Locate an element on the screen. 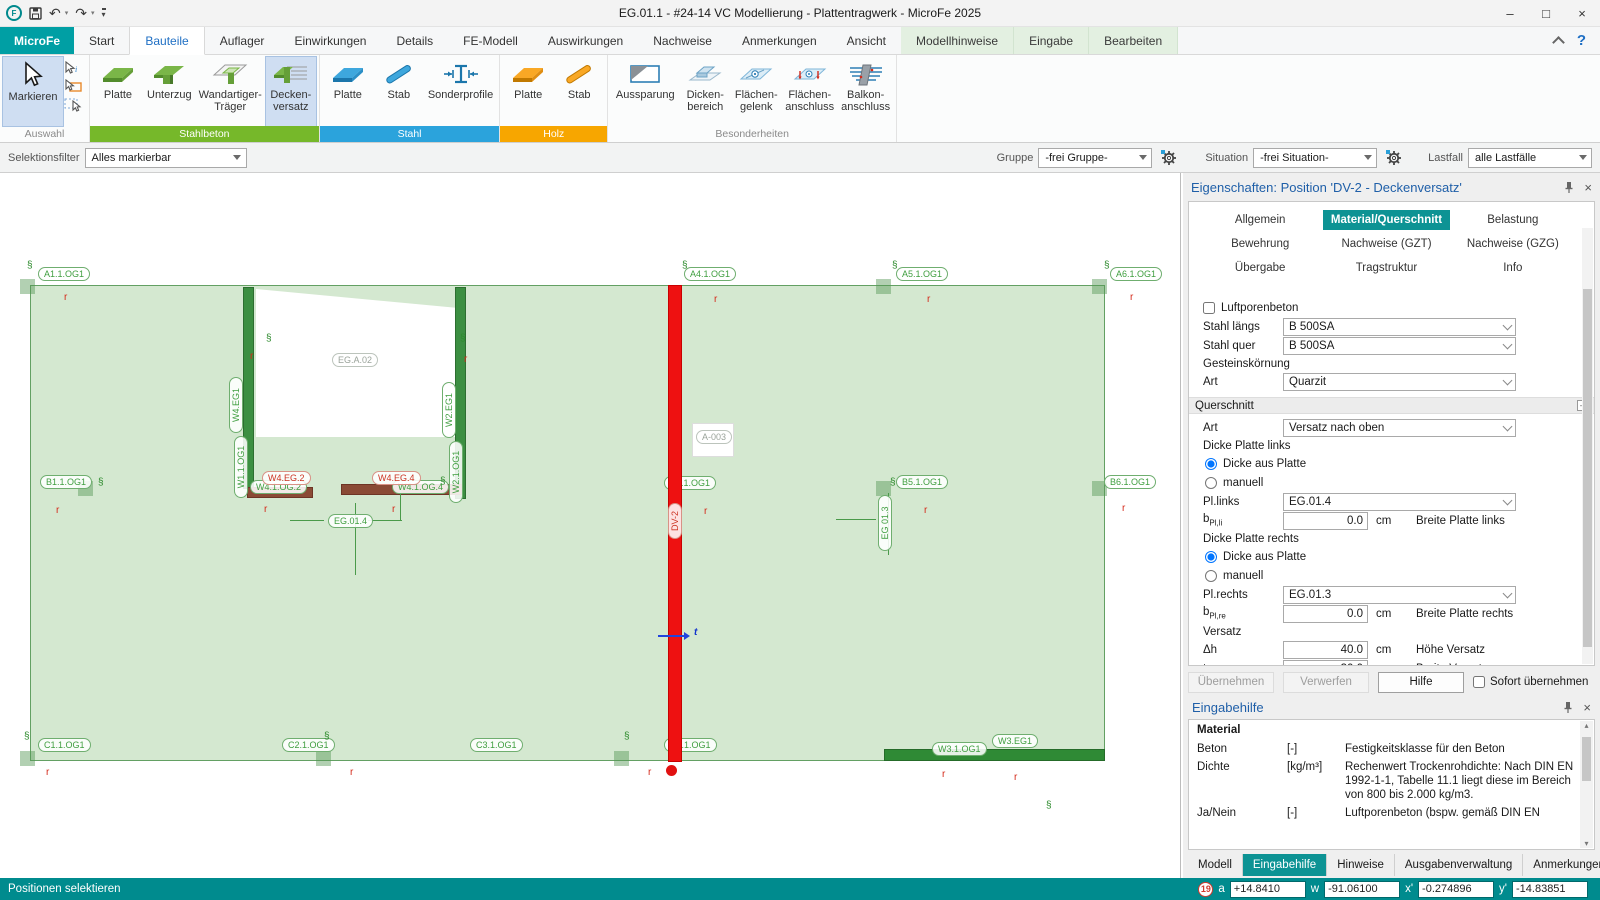 This screenshot has height=900, width=1600. tab-material-querschnitt: Material/Querschnitt is located at coordinates (1386, 220).